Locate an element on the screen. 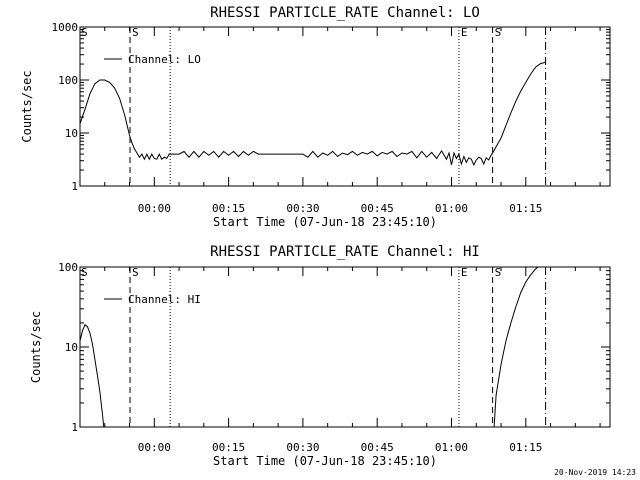 Image resolution: width=640 pixels, height=480 pixels. y-tick-label: 1000 is located at coordinates (65, 27).